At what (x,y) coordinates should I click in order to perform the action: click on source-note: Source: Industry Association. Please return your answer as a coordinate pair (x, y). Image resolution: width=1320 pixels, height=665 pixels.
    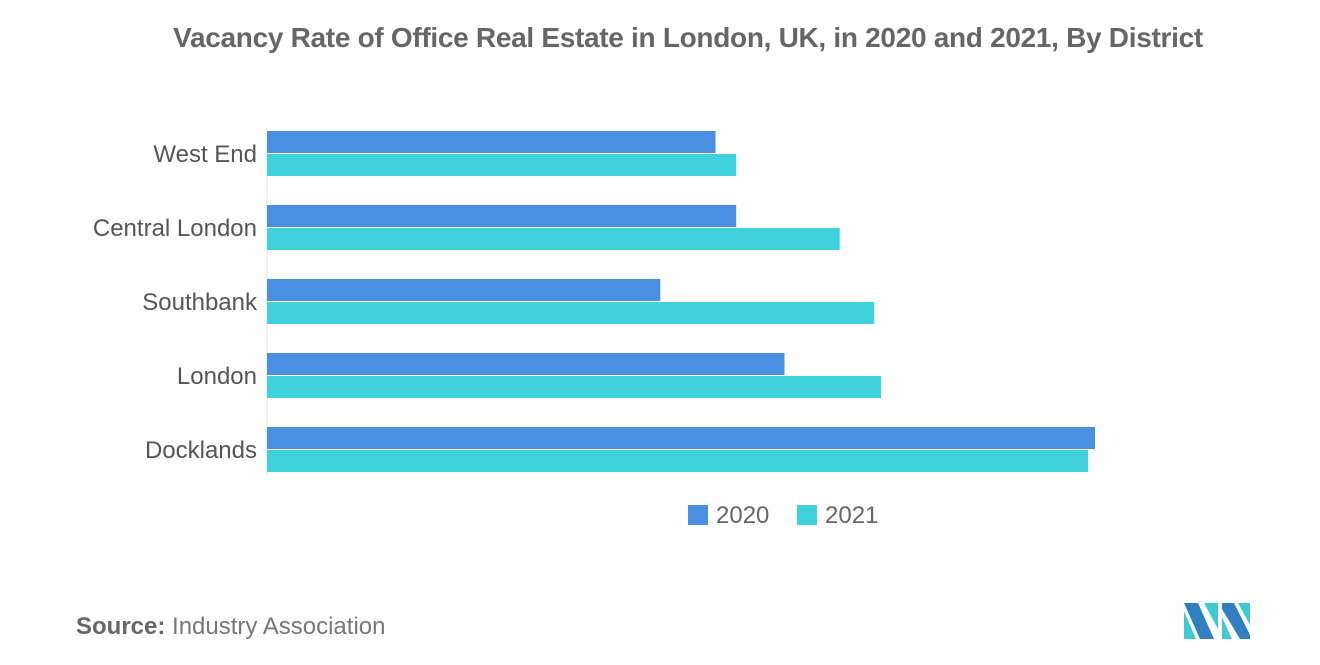
    Looking at the image, I should click on (230, 627).